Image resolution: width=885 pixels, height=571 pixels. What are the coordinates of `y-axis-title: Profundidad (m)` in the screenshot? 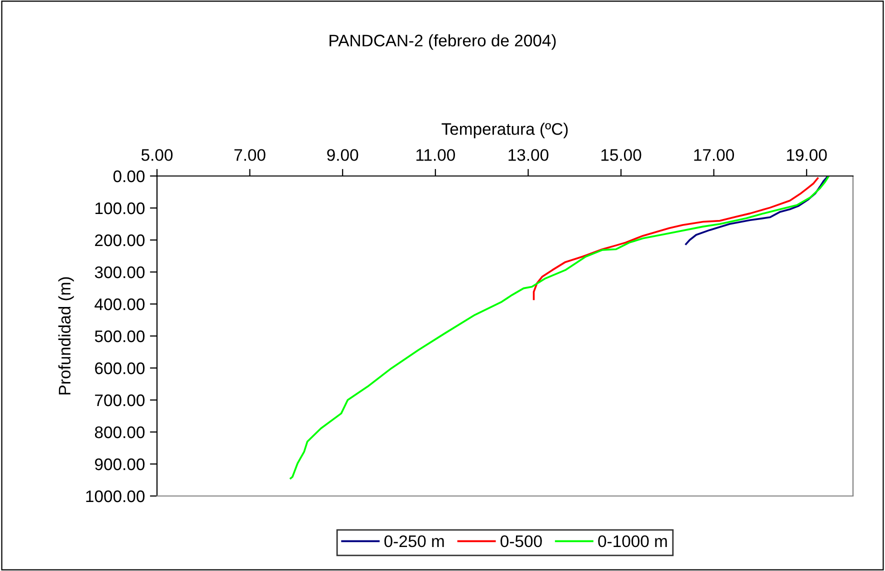 It's located at (66, 335).